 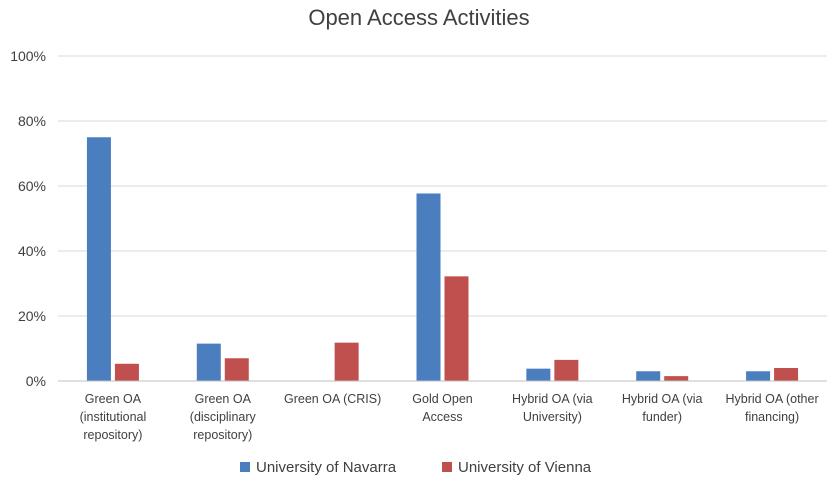 What do you see at coordinates (32, 316) in the screenshot?
I see `y-tick-label: 20%` at bounding box center [32, 316].